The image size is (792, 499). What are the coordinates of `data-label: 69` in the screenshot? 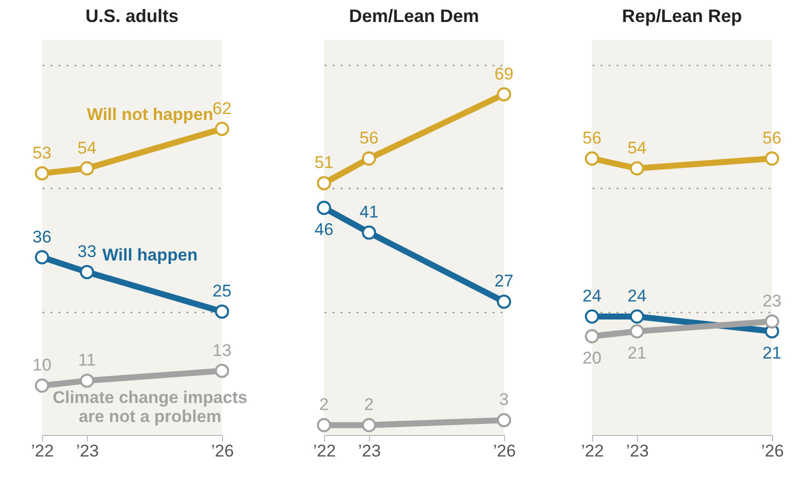 It's located at (504, 74).